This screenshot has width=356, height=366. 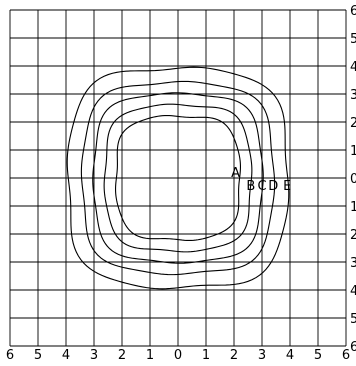 I want to click on contour-labels: AB C D E, so click(x=261, y=180).